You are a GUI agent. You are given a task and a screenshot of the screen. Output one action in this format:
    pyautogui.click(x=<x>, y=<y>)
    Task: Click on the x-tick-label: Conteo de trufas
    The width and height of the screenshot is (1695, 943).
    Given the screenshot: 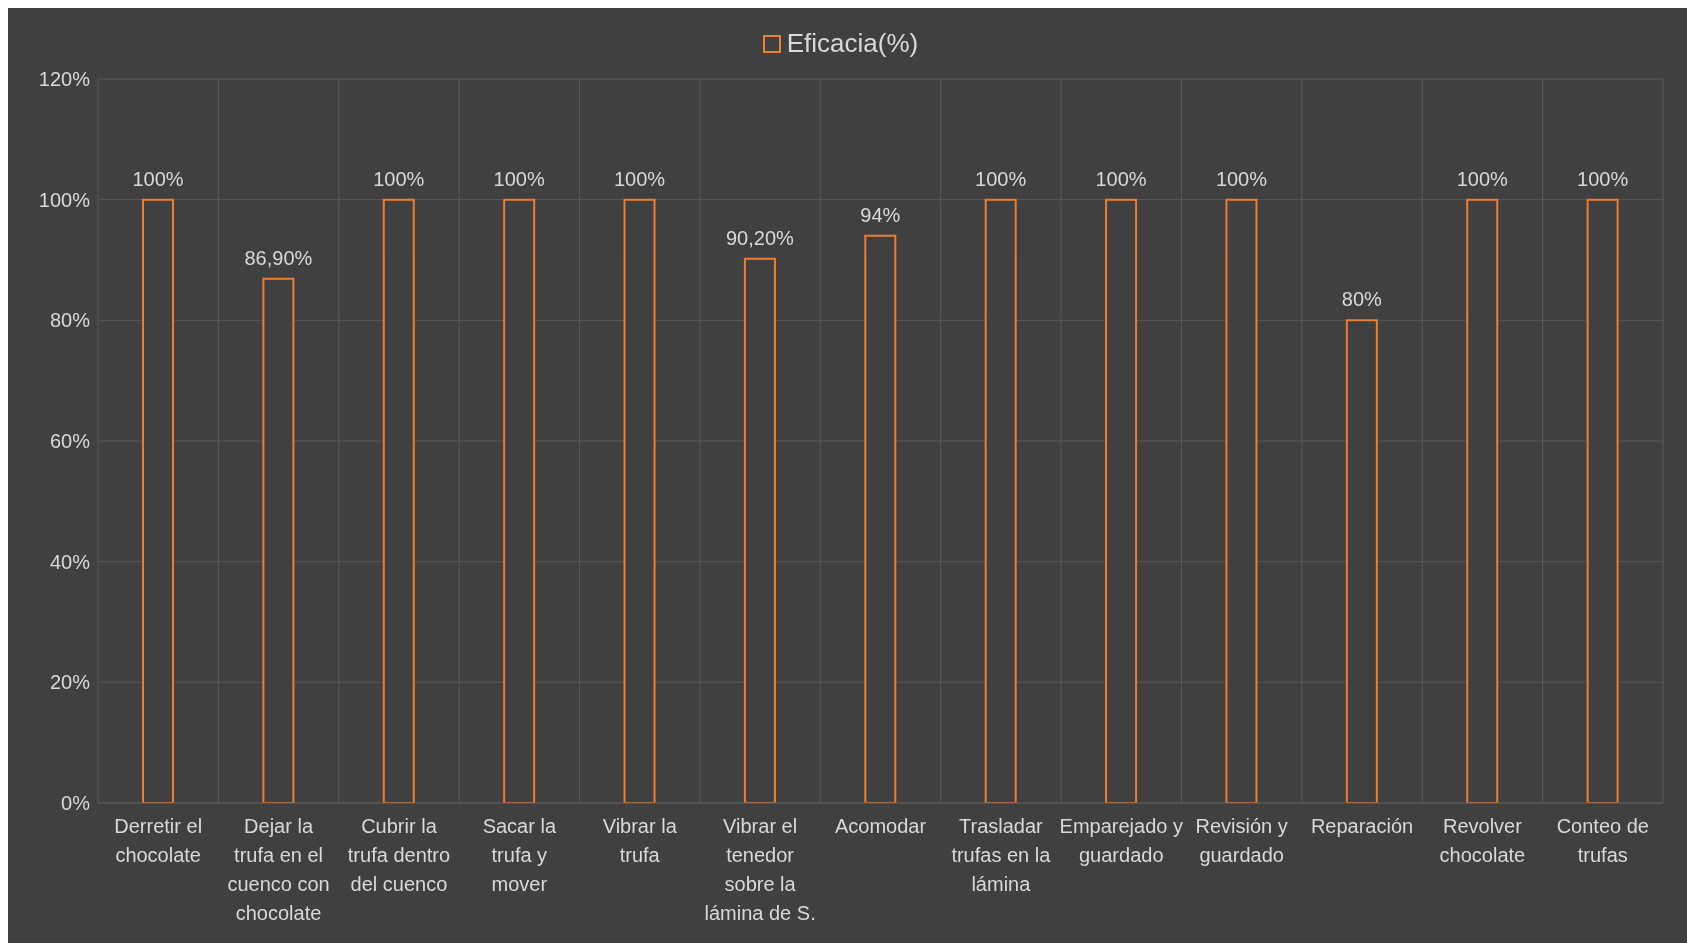 What is the action you would take?
    pyautogui.click(x=1602, y=840)
    